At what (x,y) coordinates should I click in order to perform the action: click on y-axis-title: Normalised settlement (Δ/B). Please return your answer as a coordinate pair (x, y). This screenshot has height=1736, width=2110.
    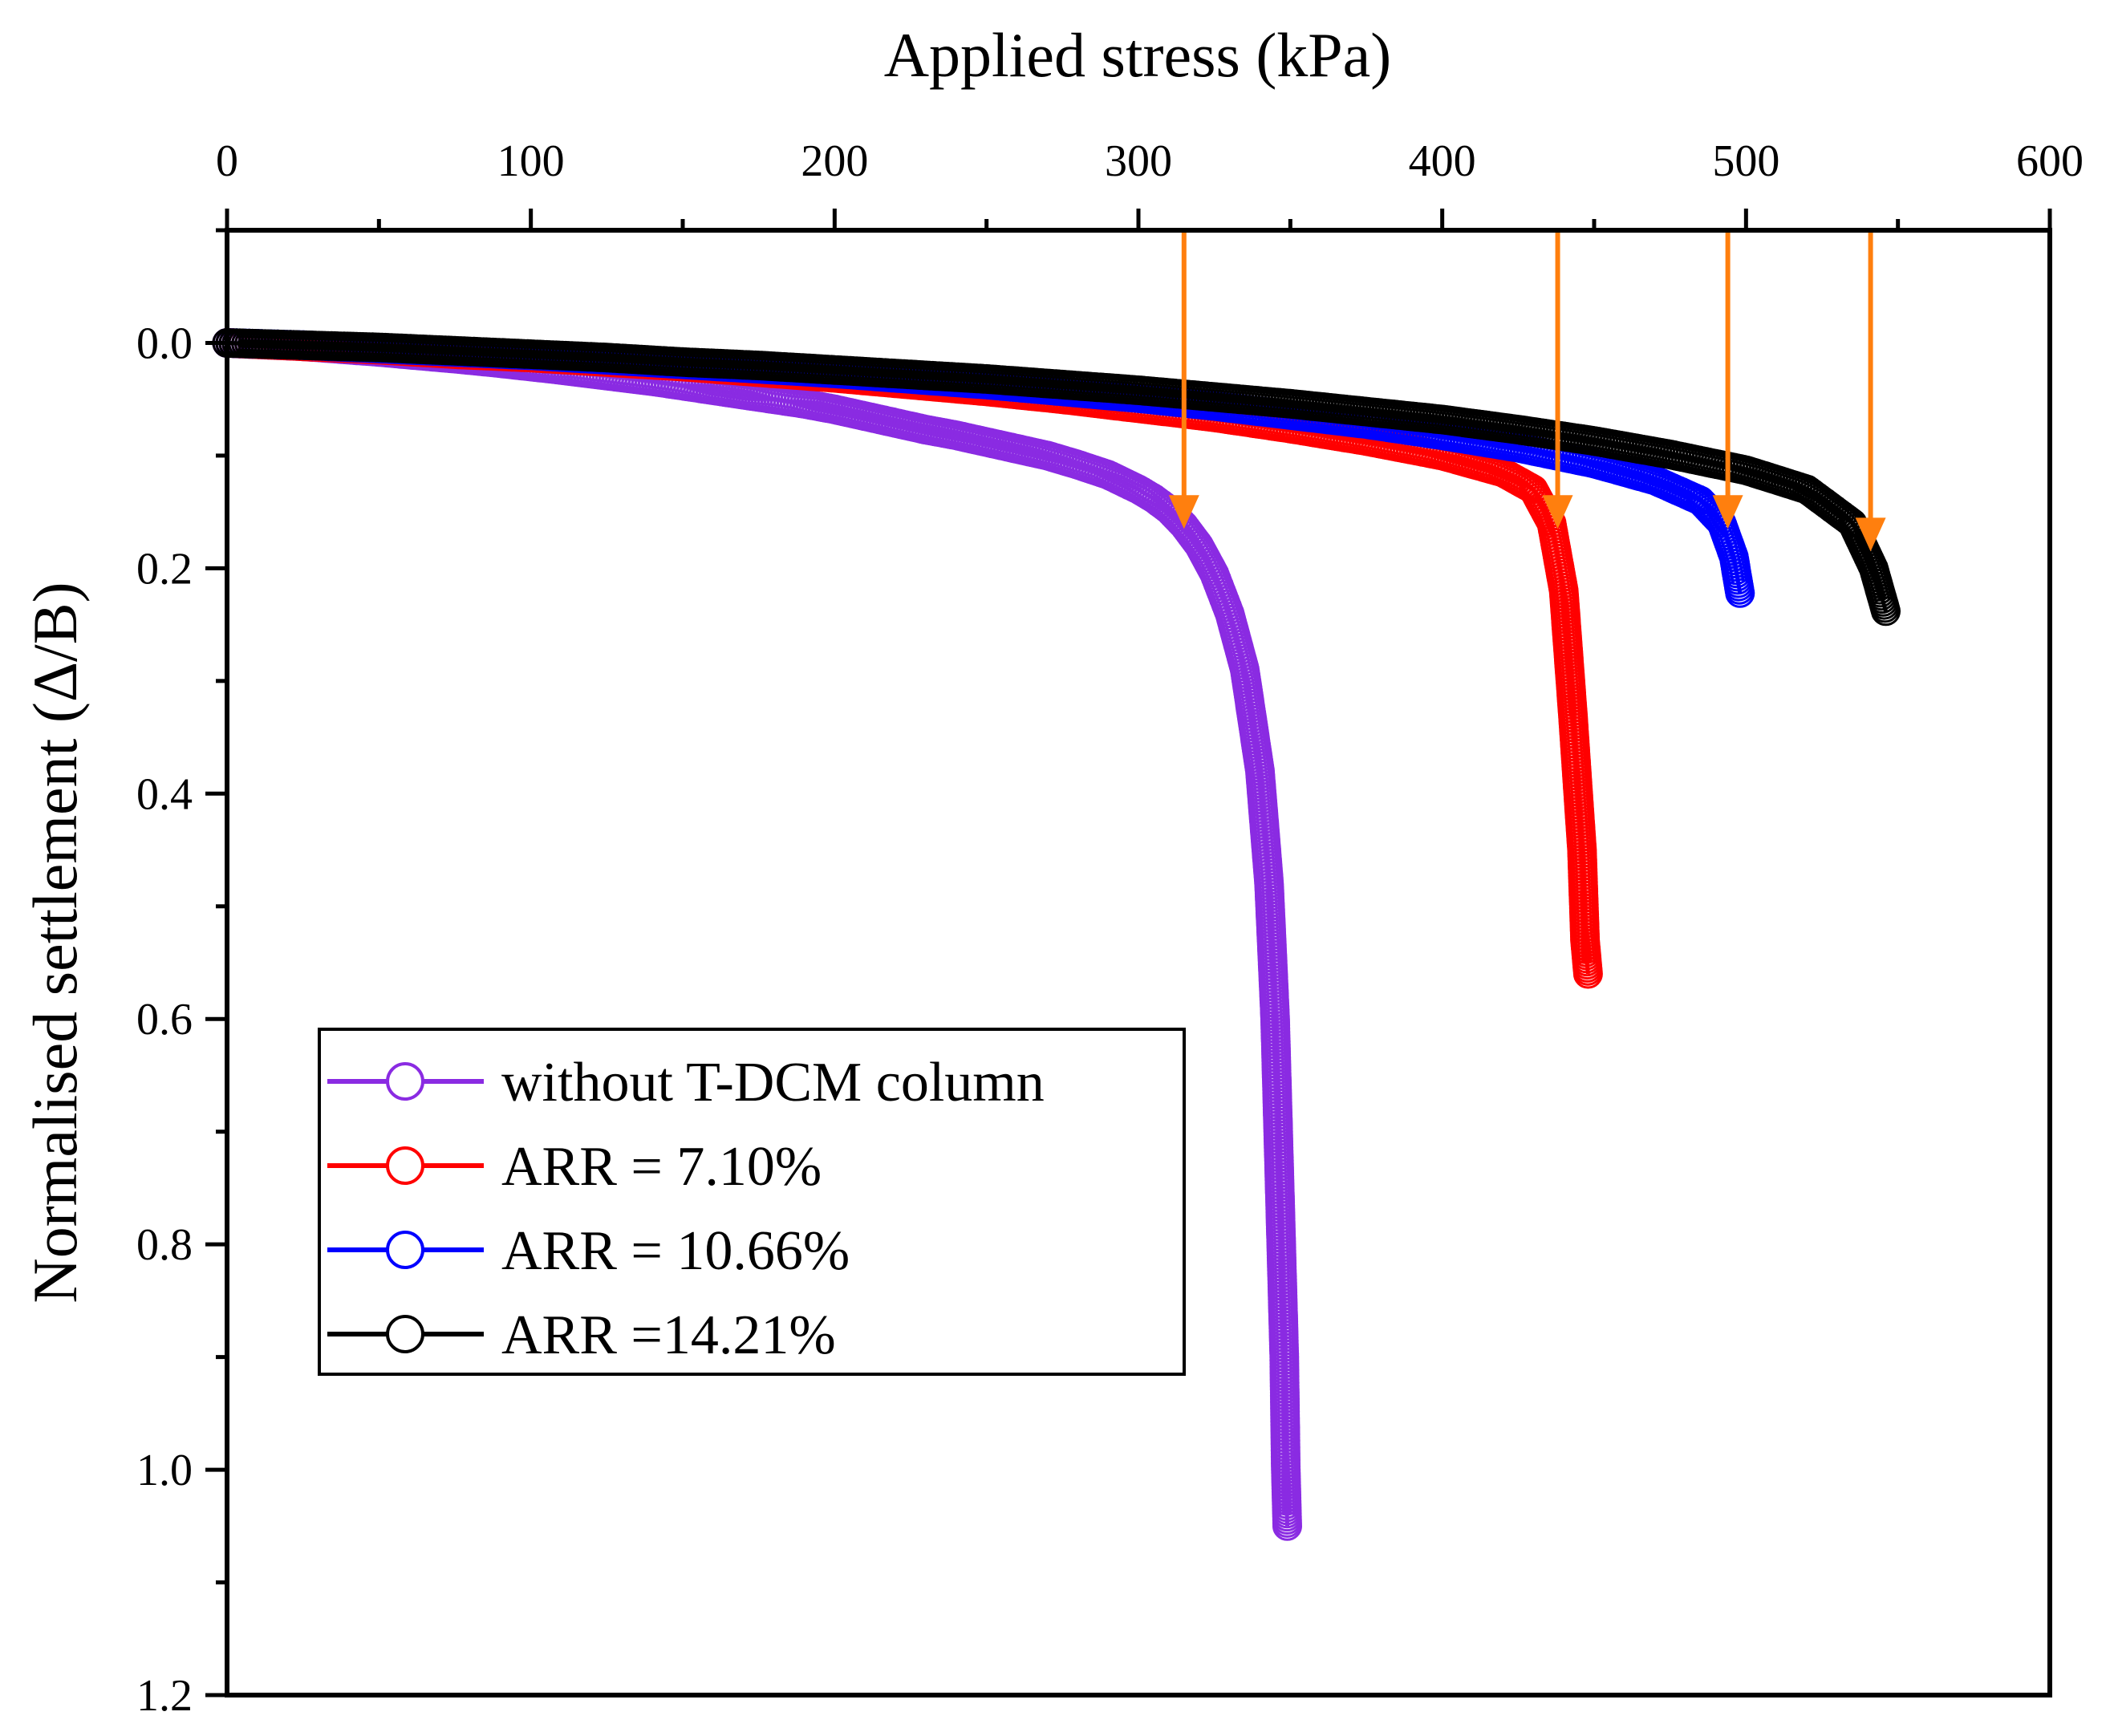
    Looking at the image, I should click on (55, 943).